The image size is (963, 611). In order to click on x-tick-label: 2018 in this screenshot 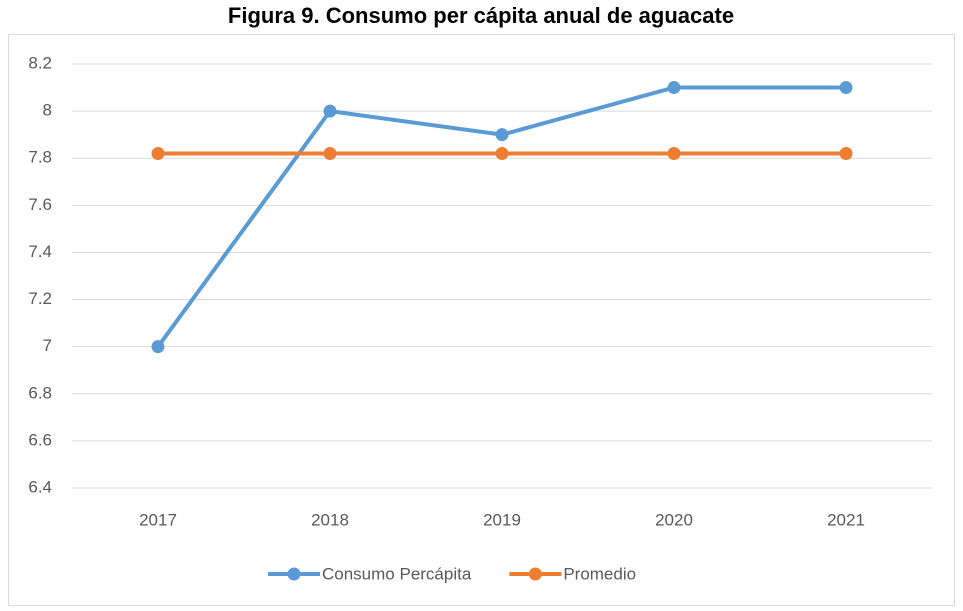, I will do `click(330, 519)`.